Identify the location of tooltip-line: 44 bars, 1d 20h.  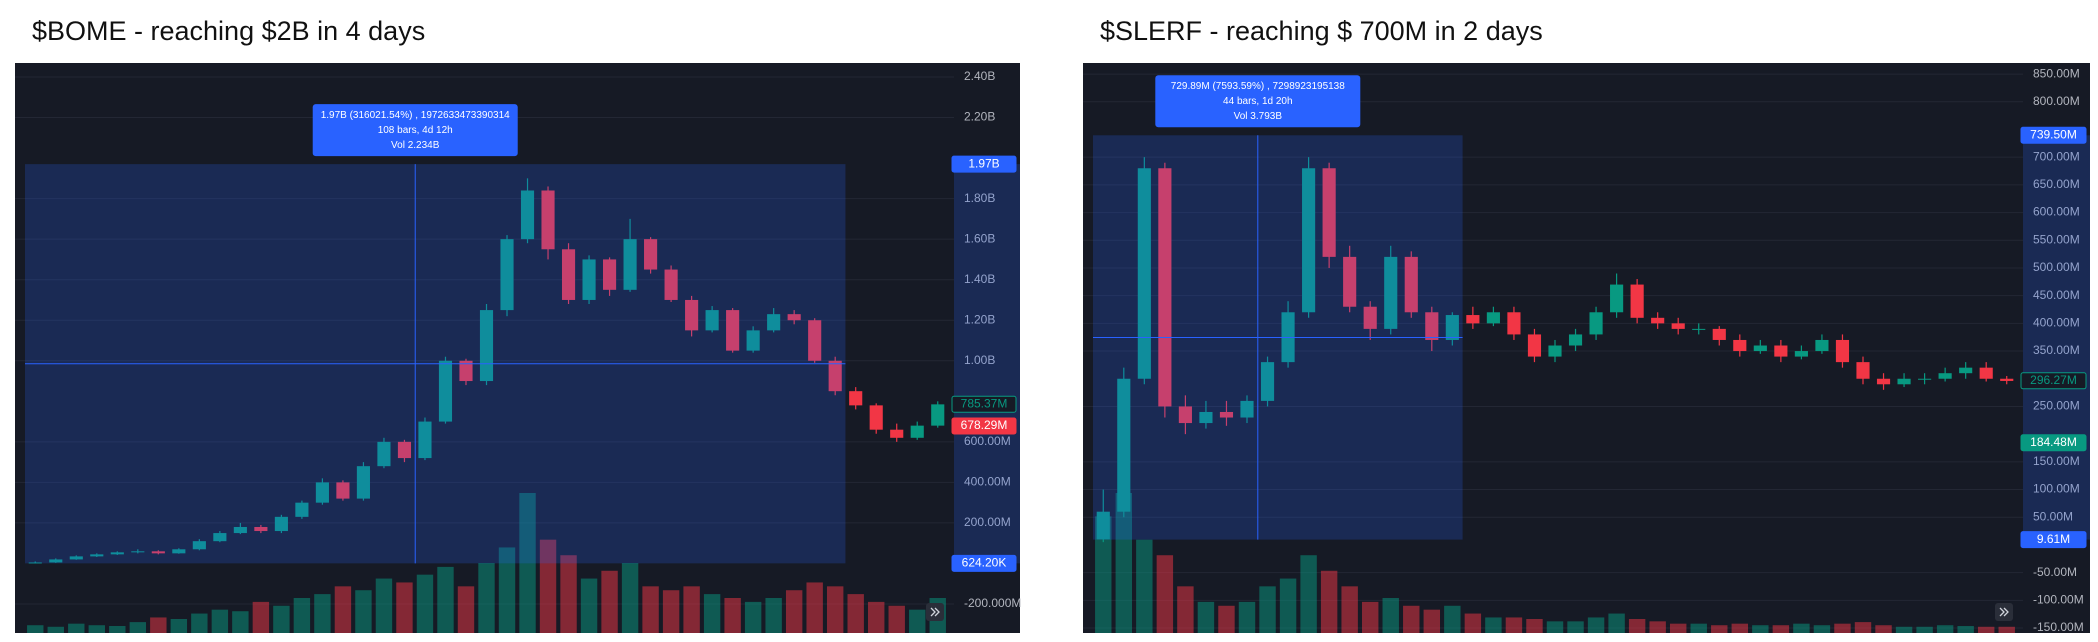
(1258, 101).